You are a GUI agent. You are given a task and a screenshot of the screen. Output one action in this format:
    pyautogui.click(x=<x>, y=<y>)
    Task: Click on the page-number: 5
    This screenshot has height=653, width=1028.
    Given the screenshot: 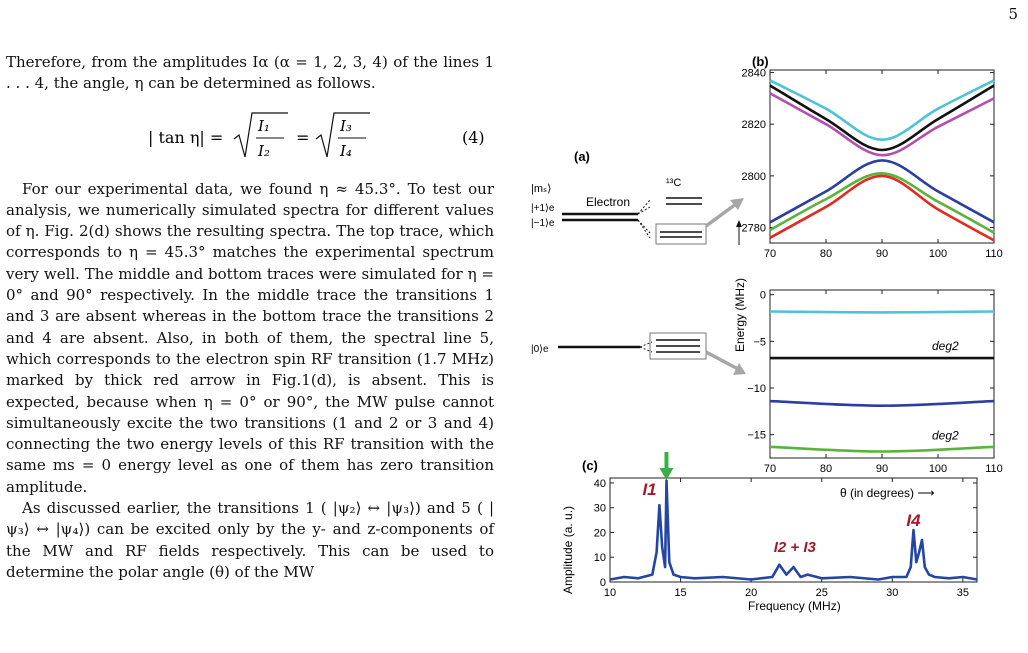 What is the action you would take?
    pyautogui.click(x=1013, y=14)
    